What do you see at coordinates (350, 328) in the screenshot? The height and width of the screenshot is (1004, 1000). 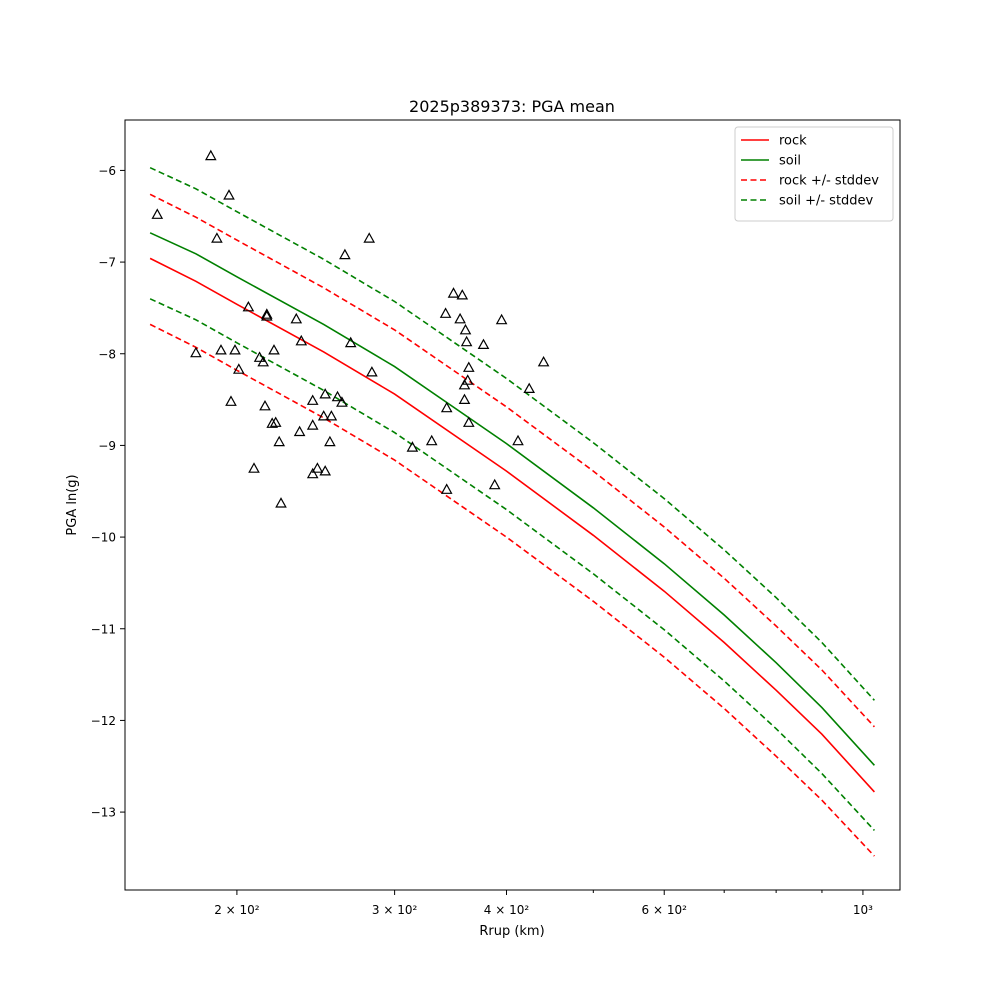 I see `observation-layer` at bounding box center [350, 328].